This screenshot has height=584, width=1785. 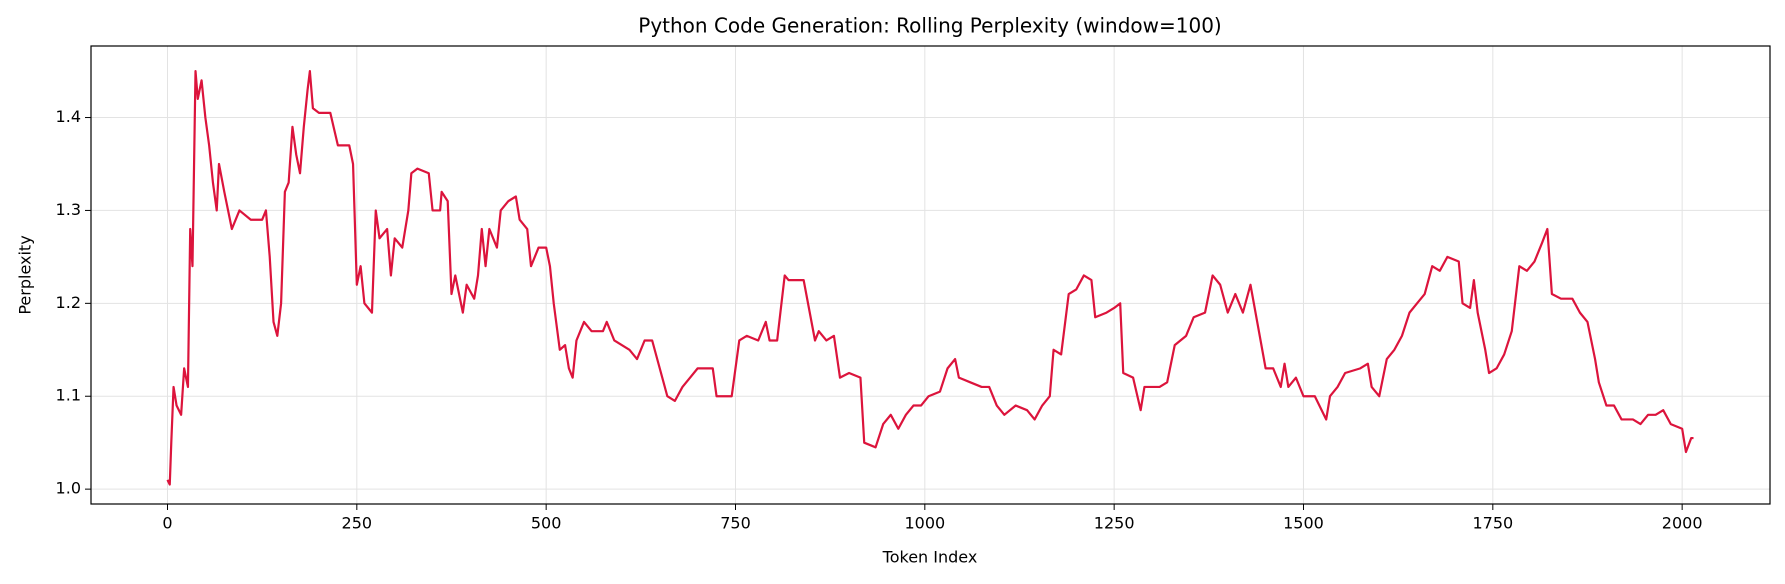 I want to click on x-tick-label: 250, so click(x=357, y=523).